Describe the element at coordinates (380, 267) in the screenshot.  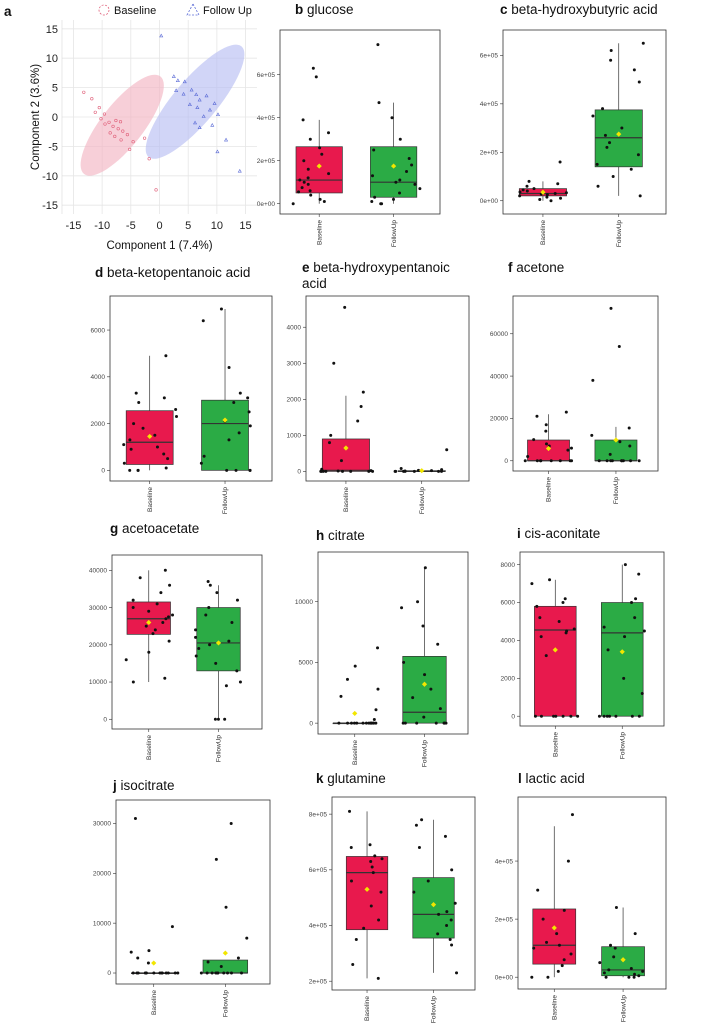
I see `panel-title-line: beta-hydroxypentanoic` at that location.